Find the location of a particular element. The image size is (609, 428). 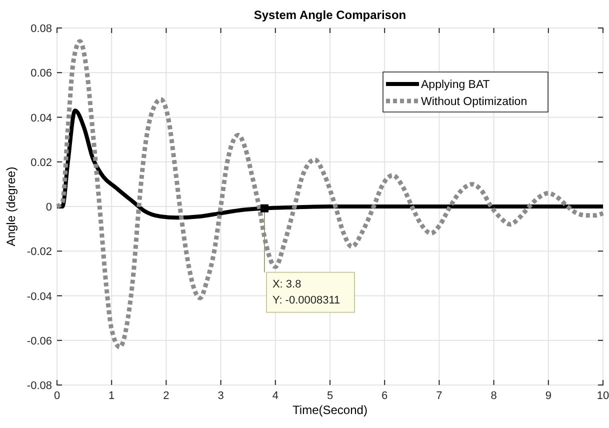

x-tick-label: 2 is located at coordinates (166, 396).